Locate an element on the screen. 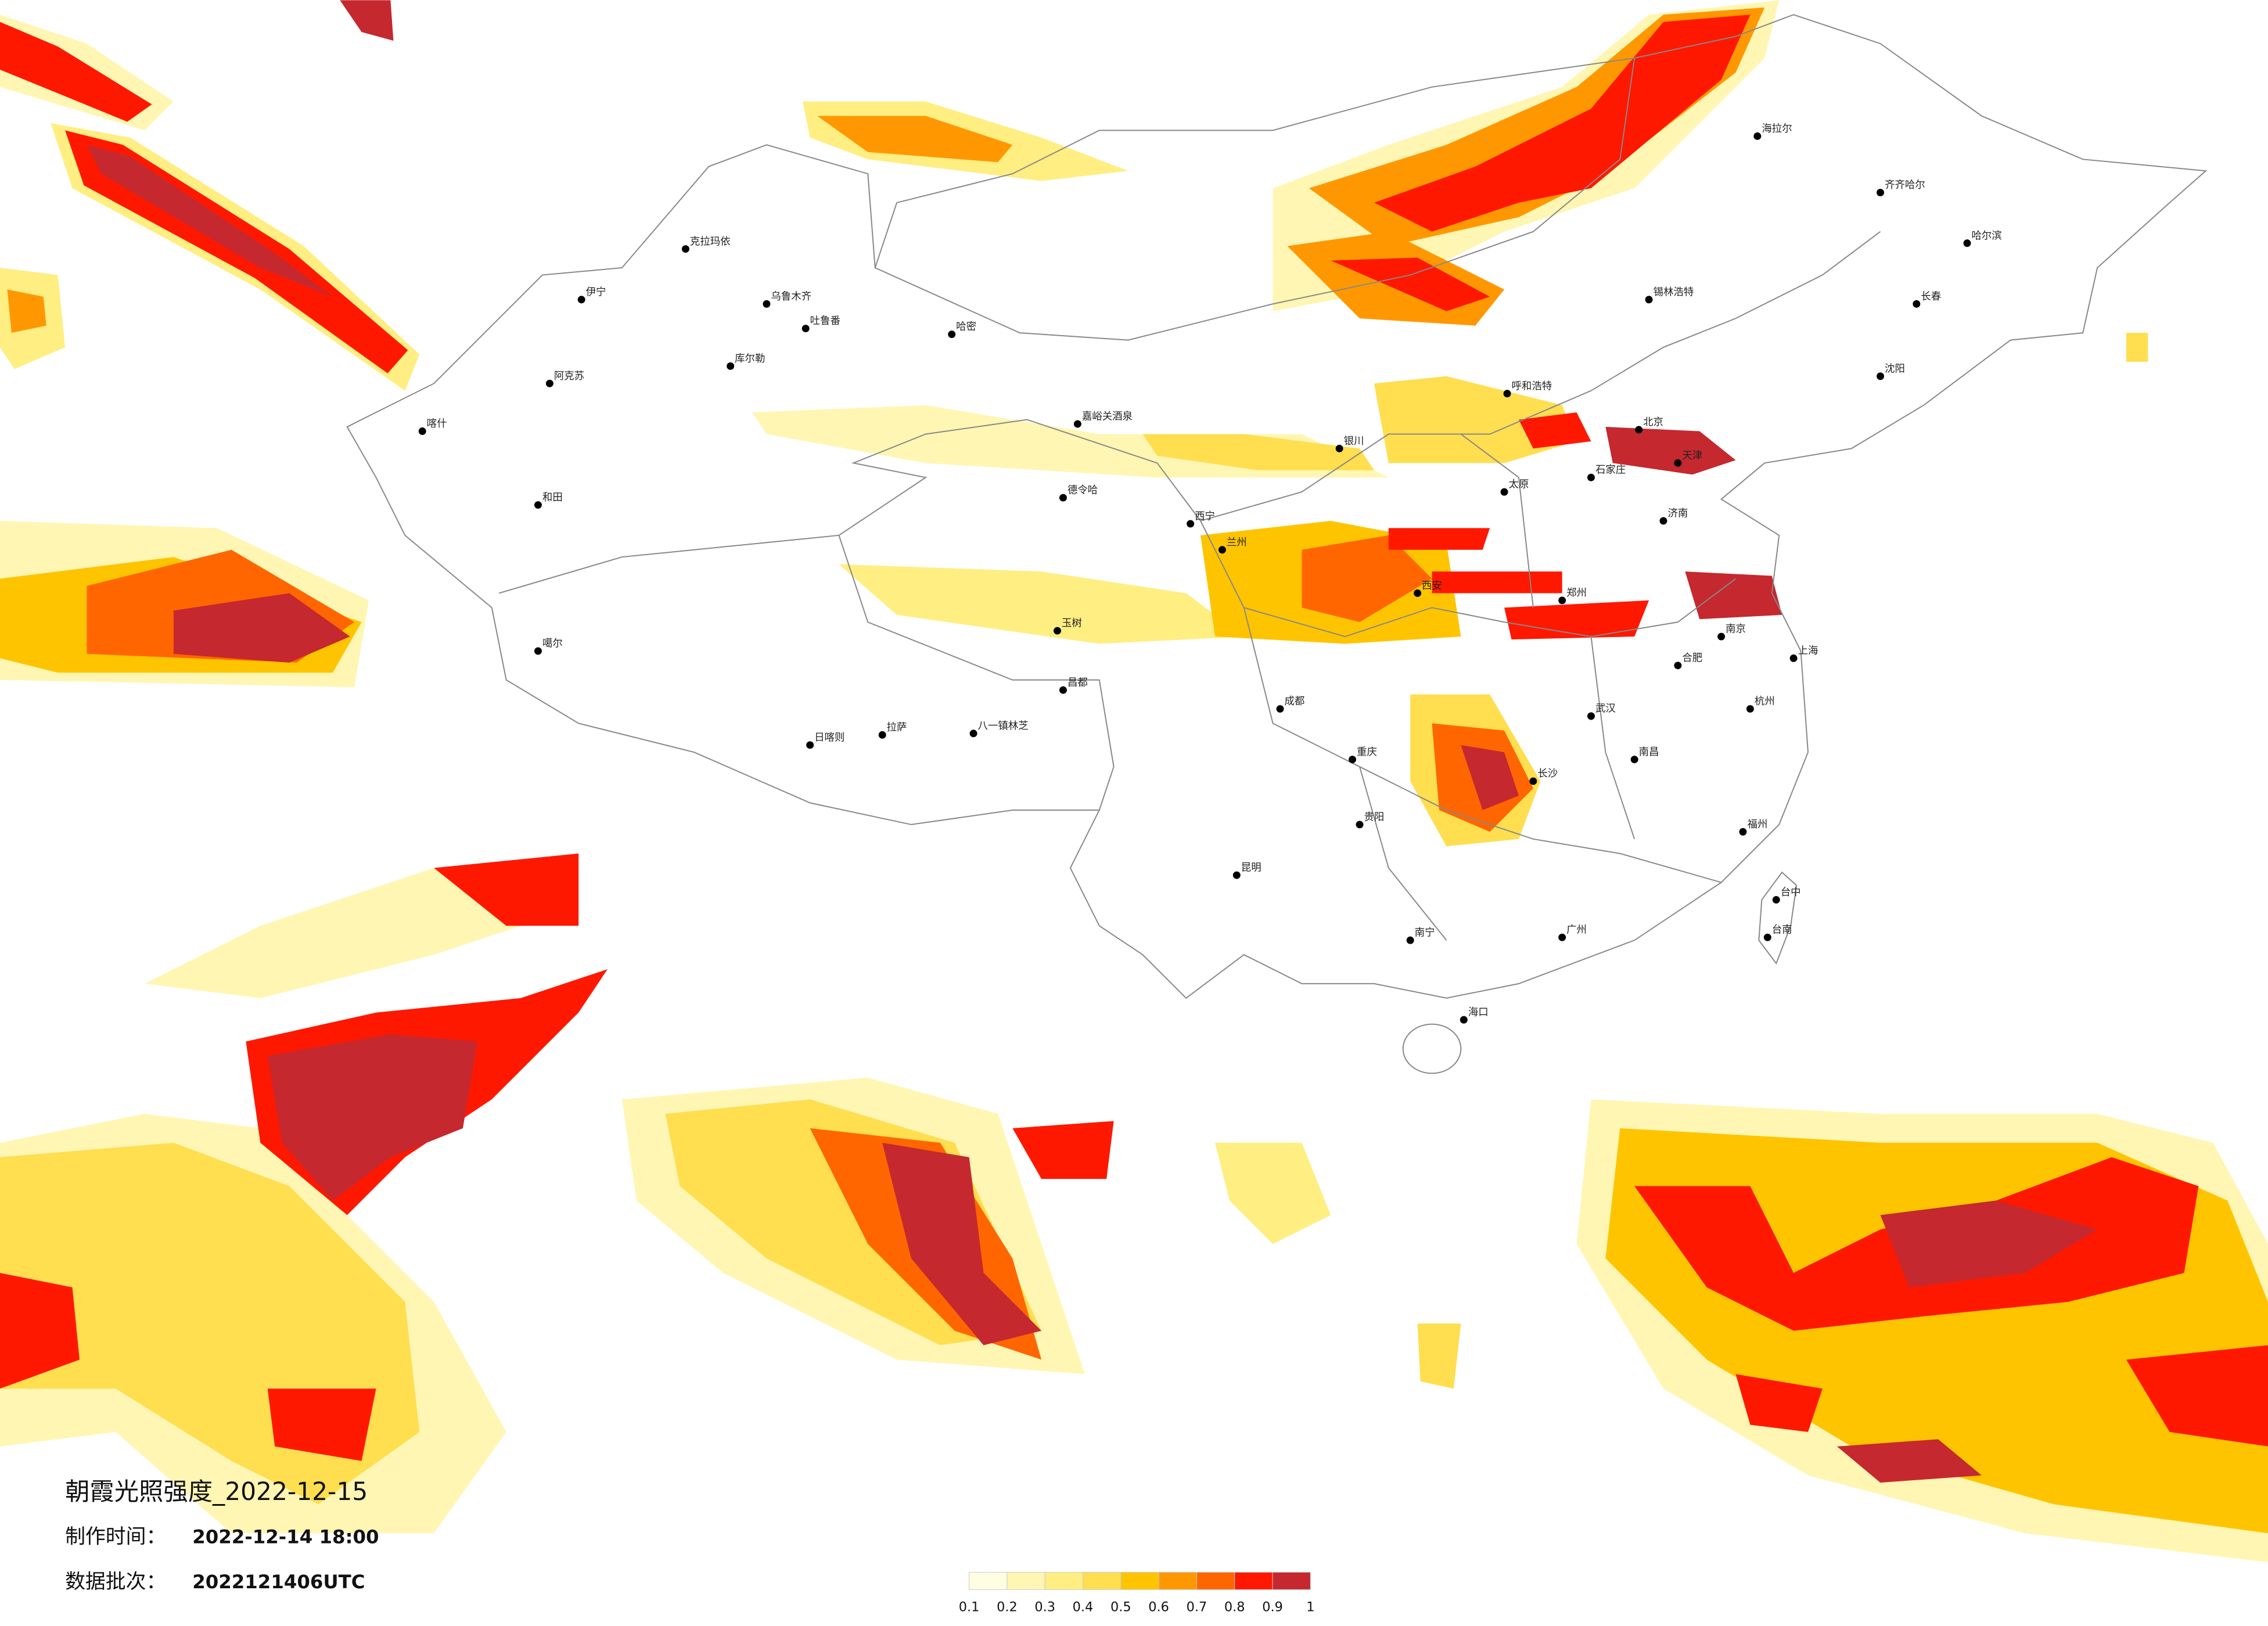 This screenshot has width=2268, height=1626. legend-tick-label: 0.2 is located at coordinates (1007, 1607).